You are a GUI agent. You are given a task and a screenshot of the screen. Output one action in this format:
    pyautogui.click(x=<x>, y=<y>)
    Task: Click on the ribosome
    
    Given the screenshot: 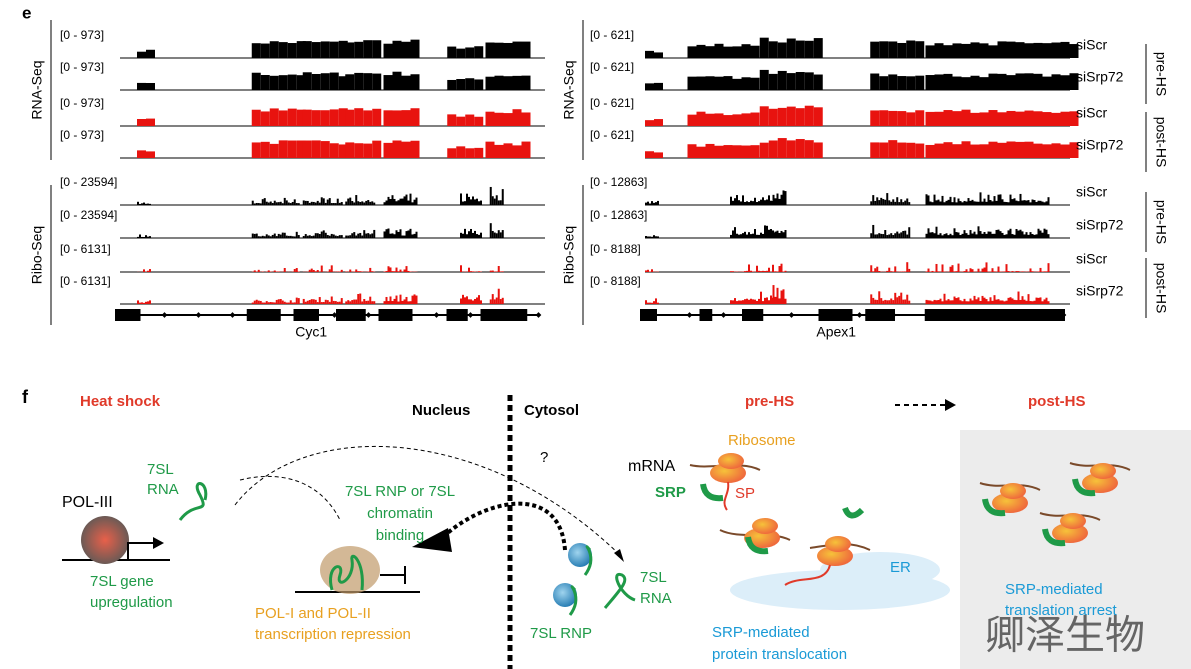 What is the action you would take?
    pyautogui.click(x=765, y=526)
    